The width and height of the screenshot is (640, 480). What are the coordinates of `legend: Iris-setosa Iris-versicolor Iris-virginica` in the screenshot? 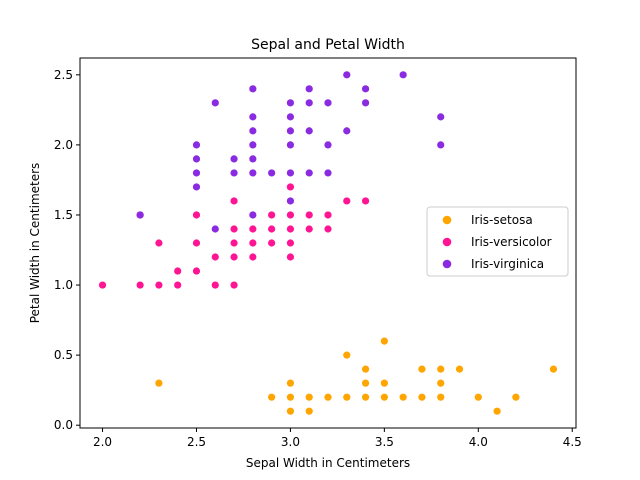 It's located at (497, 241).